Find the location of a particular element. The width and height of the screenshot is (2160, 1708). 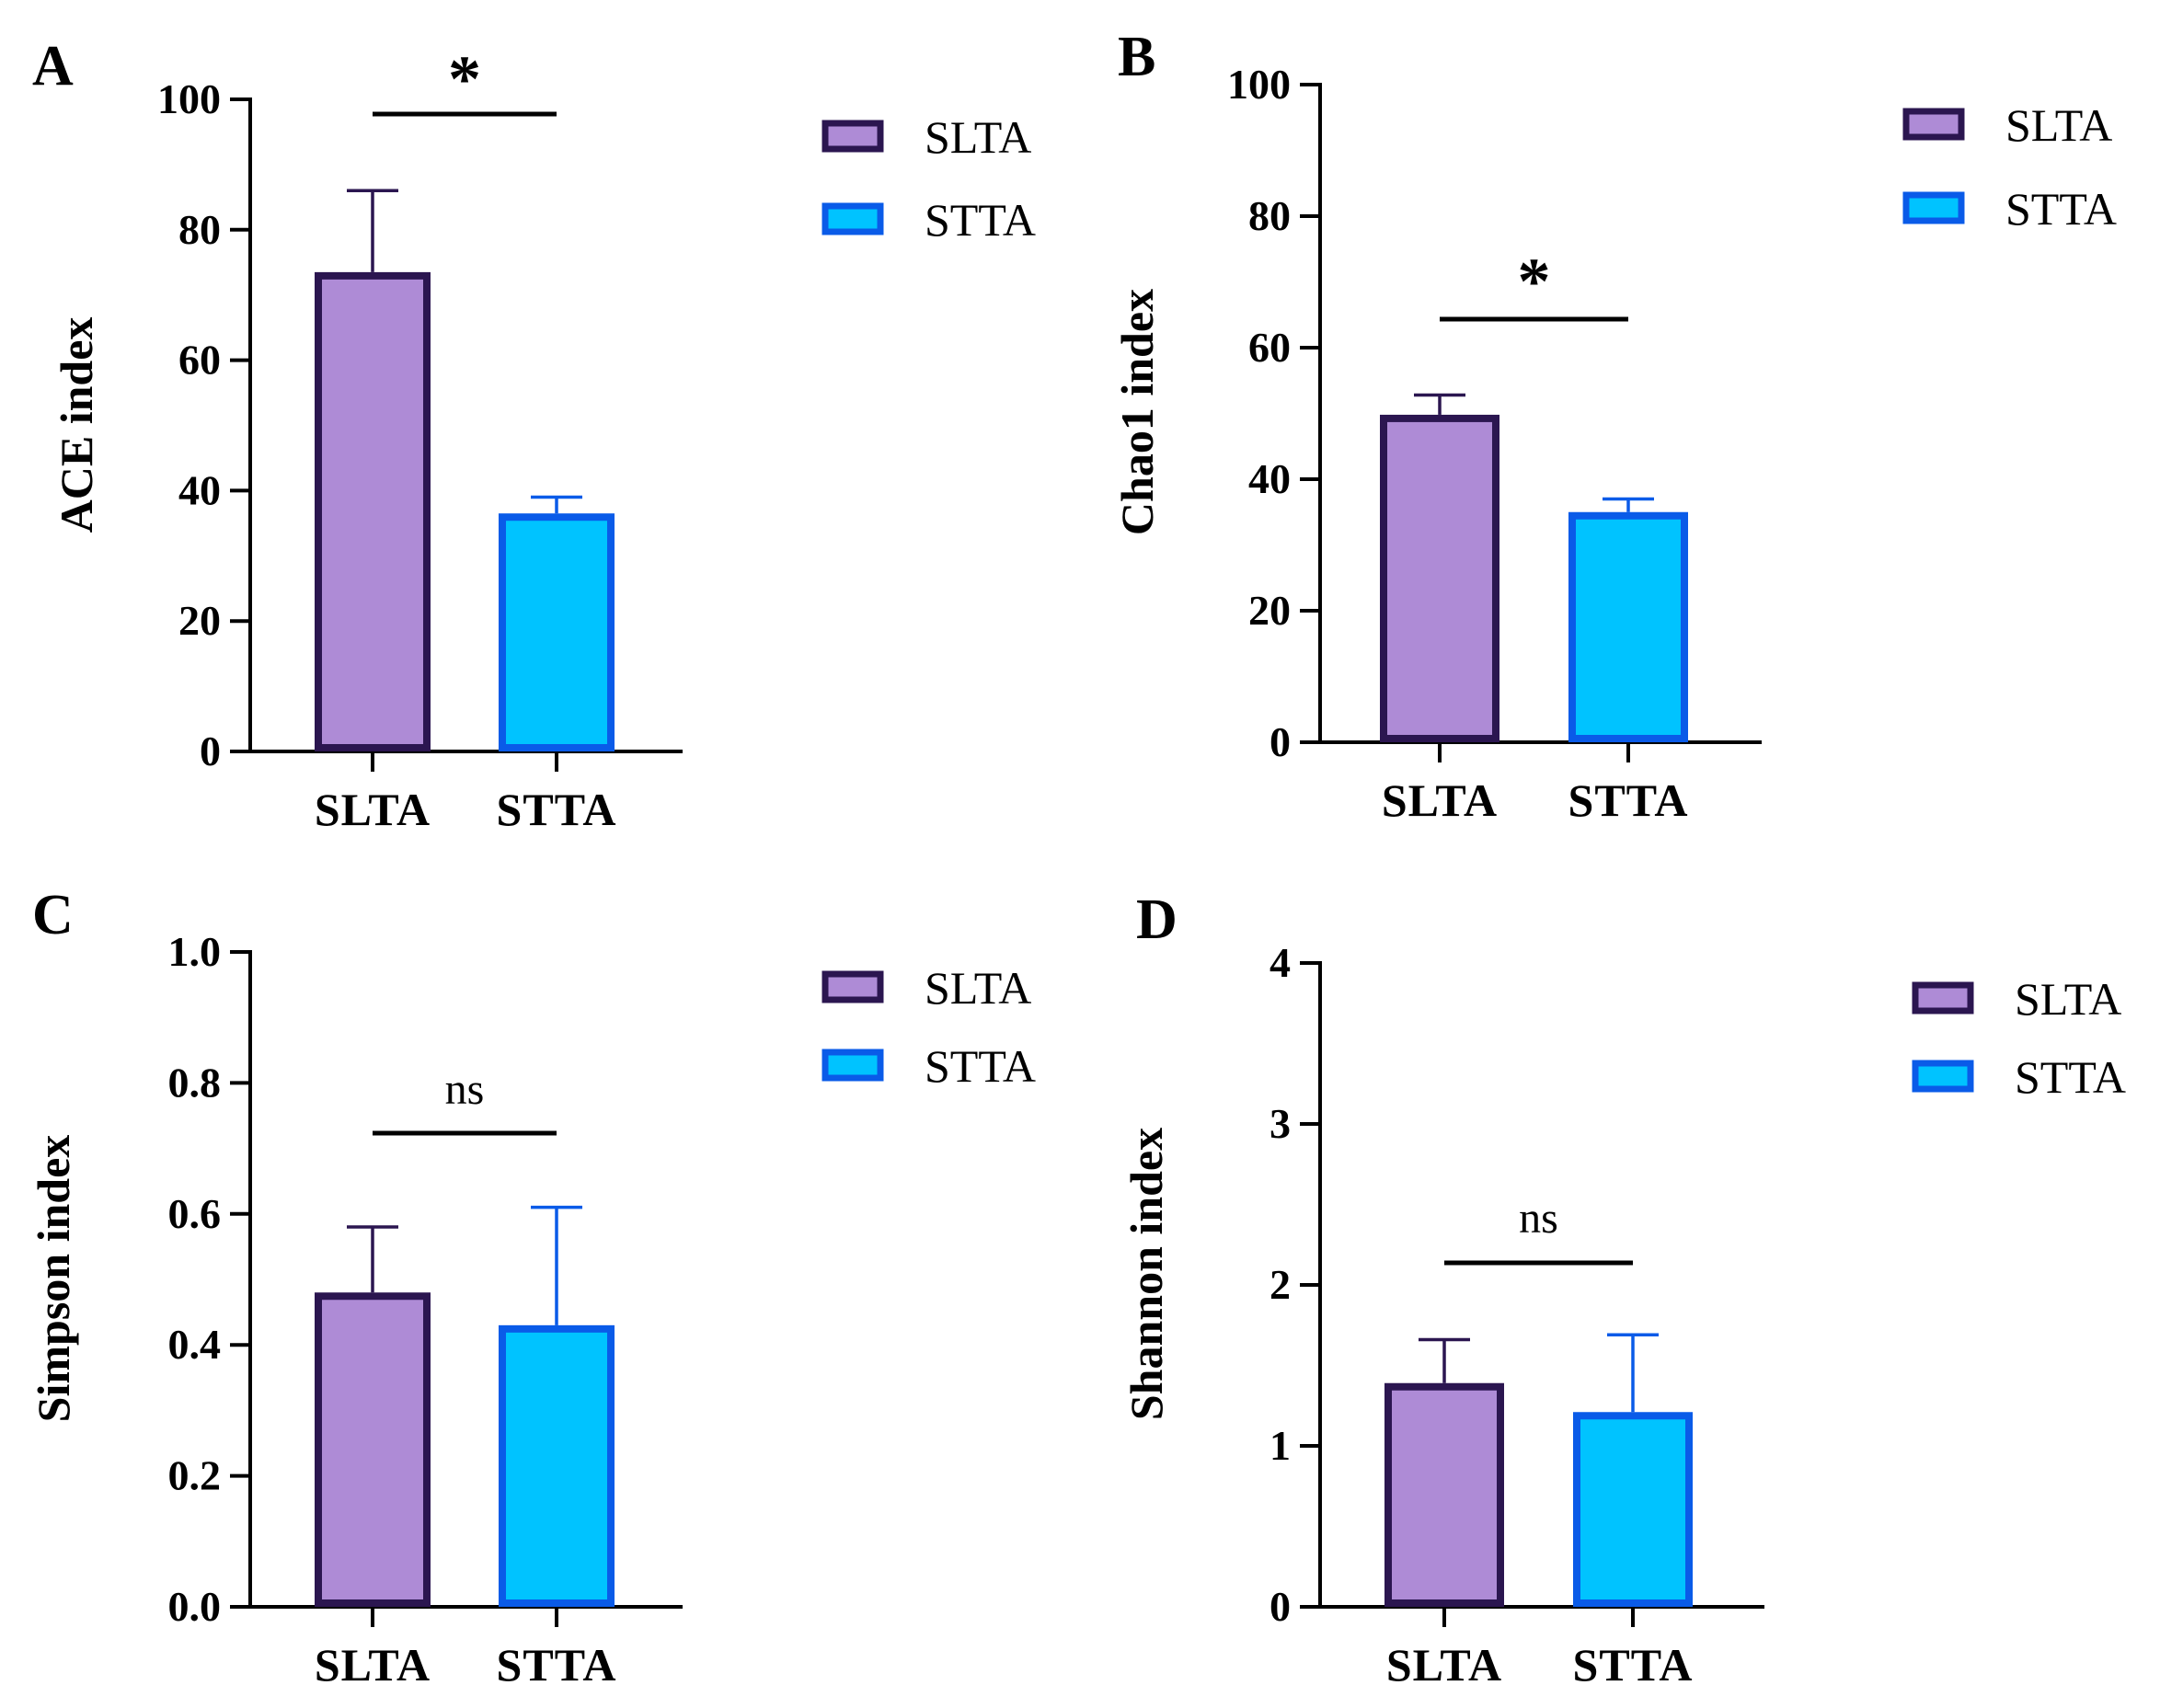

y-axis-title: Chao1 index is located at coordinates (1137, 412).